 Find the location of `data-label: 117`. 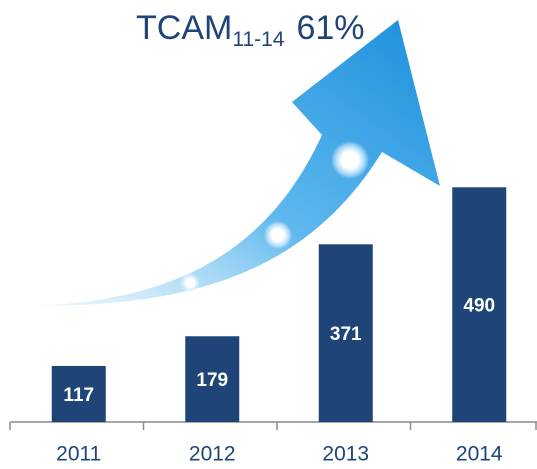

data-label: 117 is located at coordinates (78, 395).